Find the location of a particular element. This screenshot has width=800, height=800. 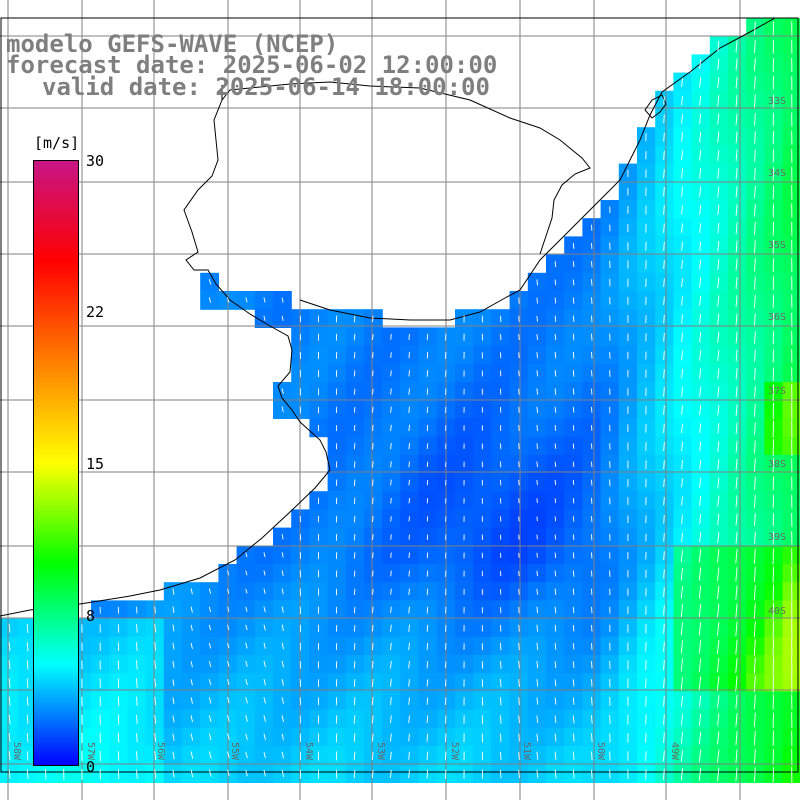

lon-label: 53W is located at coordinates (380, 751).